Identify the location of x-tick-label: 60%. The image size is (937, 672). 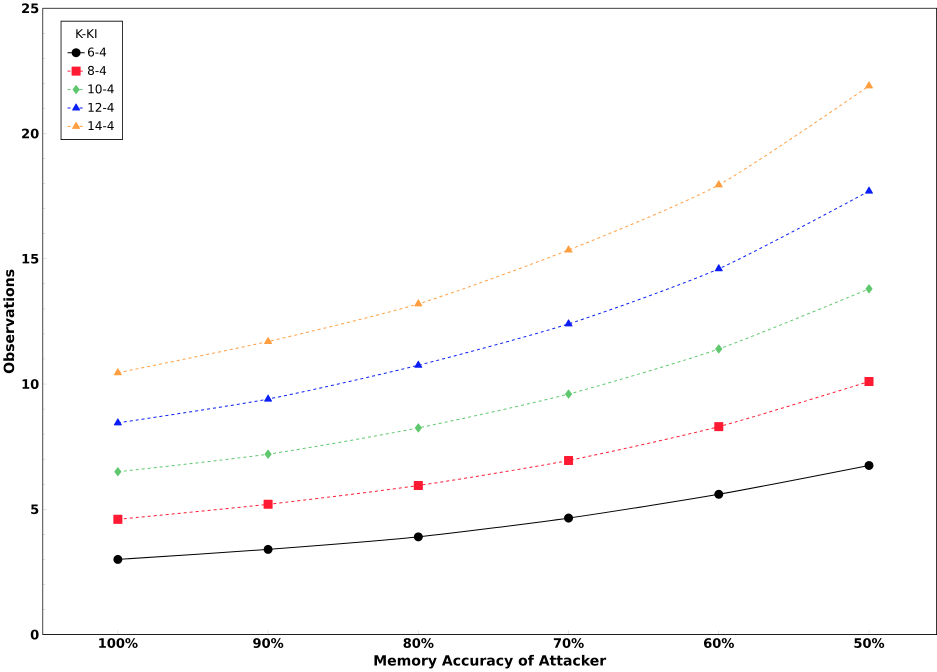
(719, 643).